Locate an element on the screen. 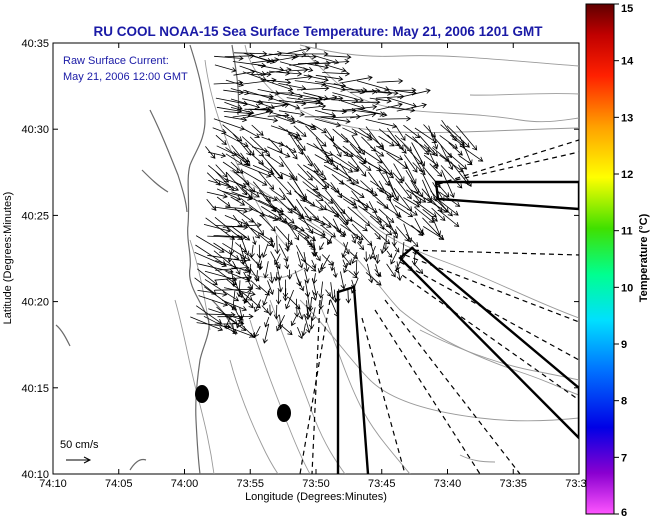 The width and height of the screenshot is (651, 519). colorbar-tick-label: 7 is located at coordinates (624, 458).